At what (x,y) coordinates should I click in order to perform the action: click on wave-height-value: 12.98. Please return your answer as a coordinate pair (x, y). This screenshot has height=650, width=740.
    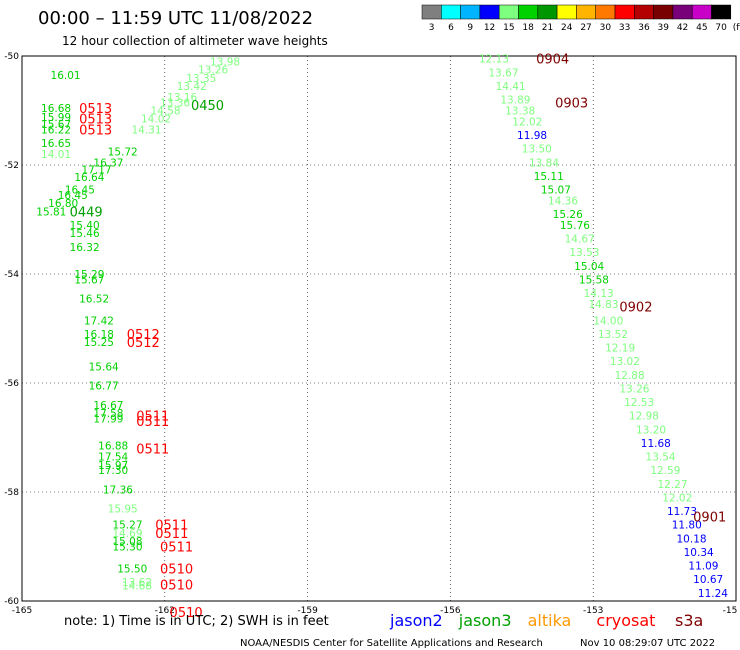
    Looking at the image, I should click on (644, 417).